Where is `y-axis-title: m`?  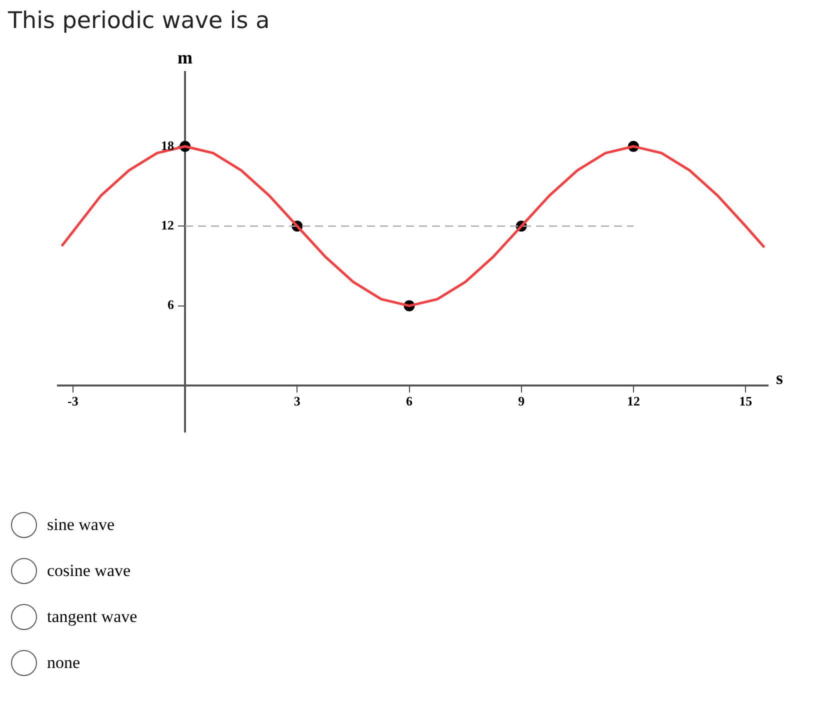
y-axis-title: m is located at coordinates (185, 58).